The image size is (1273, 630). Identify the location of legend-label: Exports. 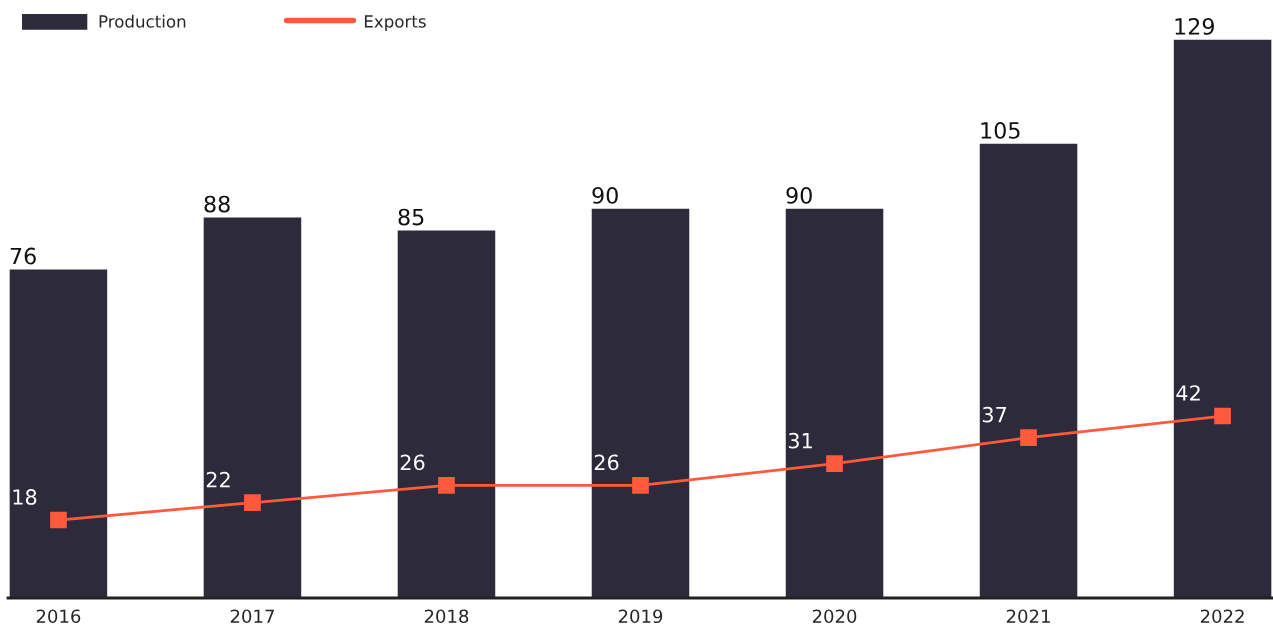
(395, 23).